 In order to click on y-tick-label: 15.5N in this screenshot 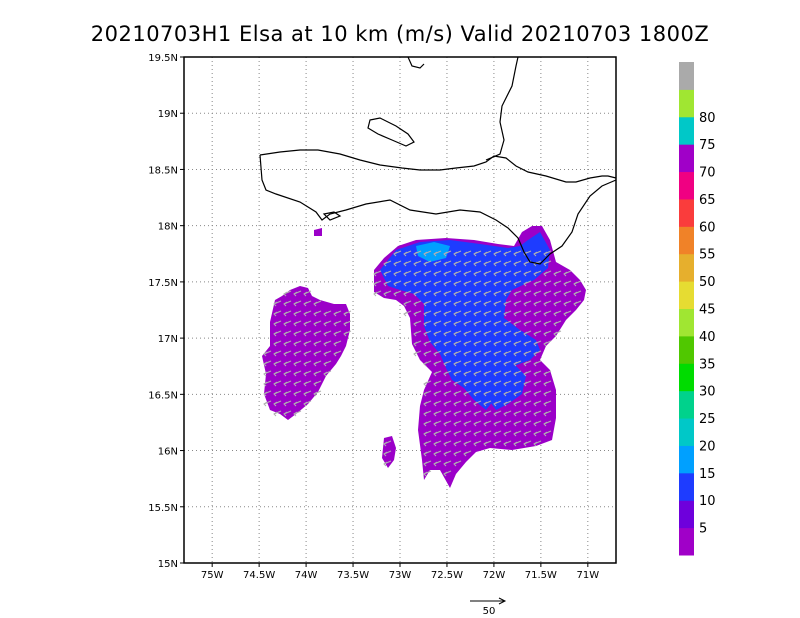, I will do `click(163, 508)`.